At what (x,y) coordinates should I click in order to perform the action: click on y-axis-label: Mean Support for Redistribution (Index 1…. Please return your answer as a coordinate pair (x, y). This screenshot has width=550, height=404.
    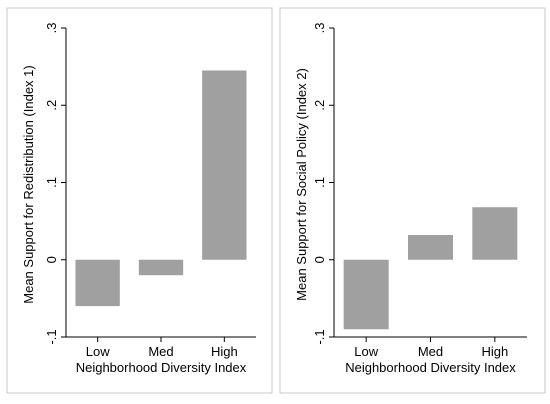
    Looking at the image, I should click on (28, 184).